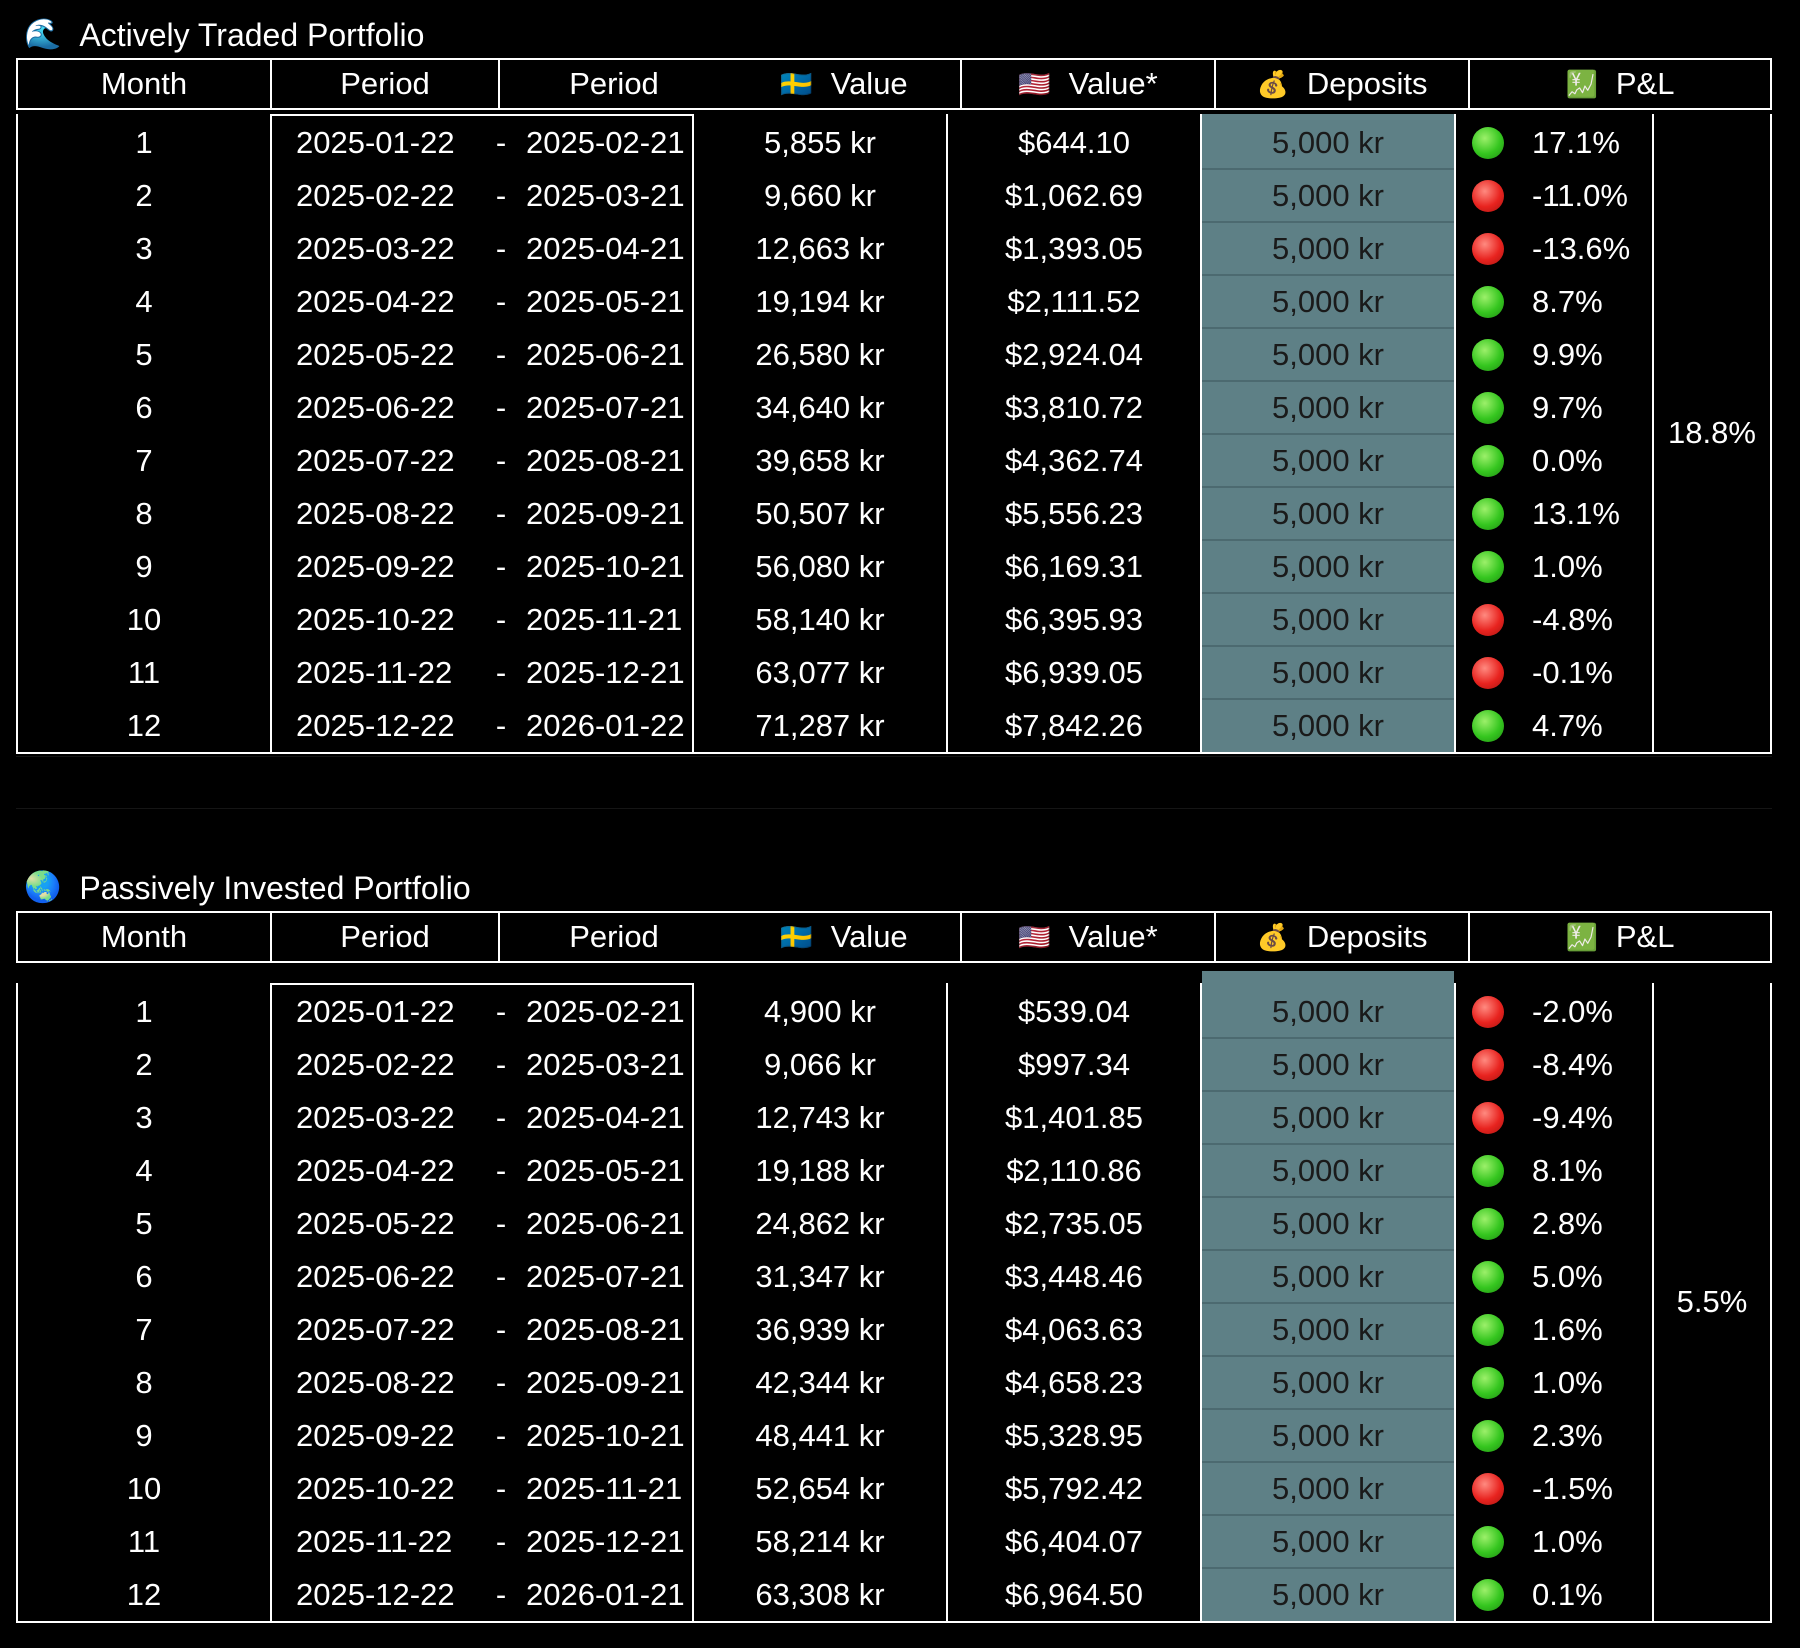 The width and height of the screenshot is (1800, 1648). I want to click on period-start-cell: 2025-02-22, so click(375, 195).